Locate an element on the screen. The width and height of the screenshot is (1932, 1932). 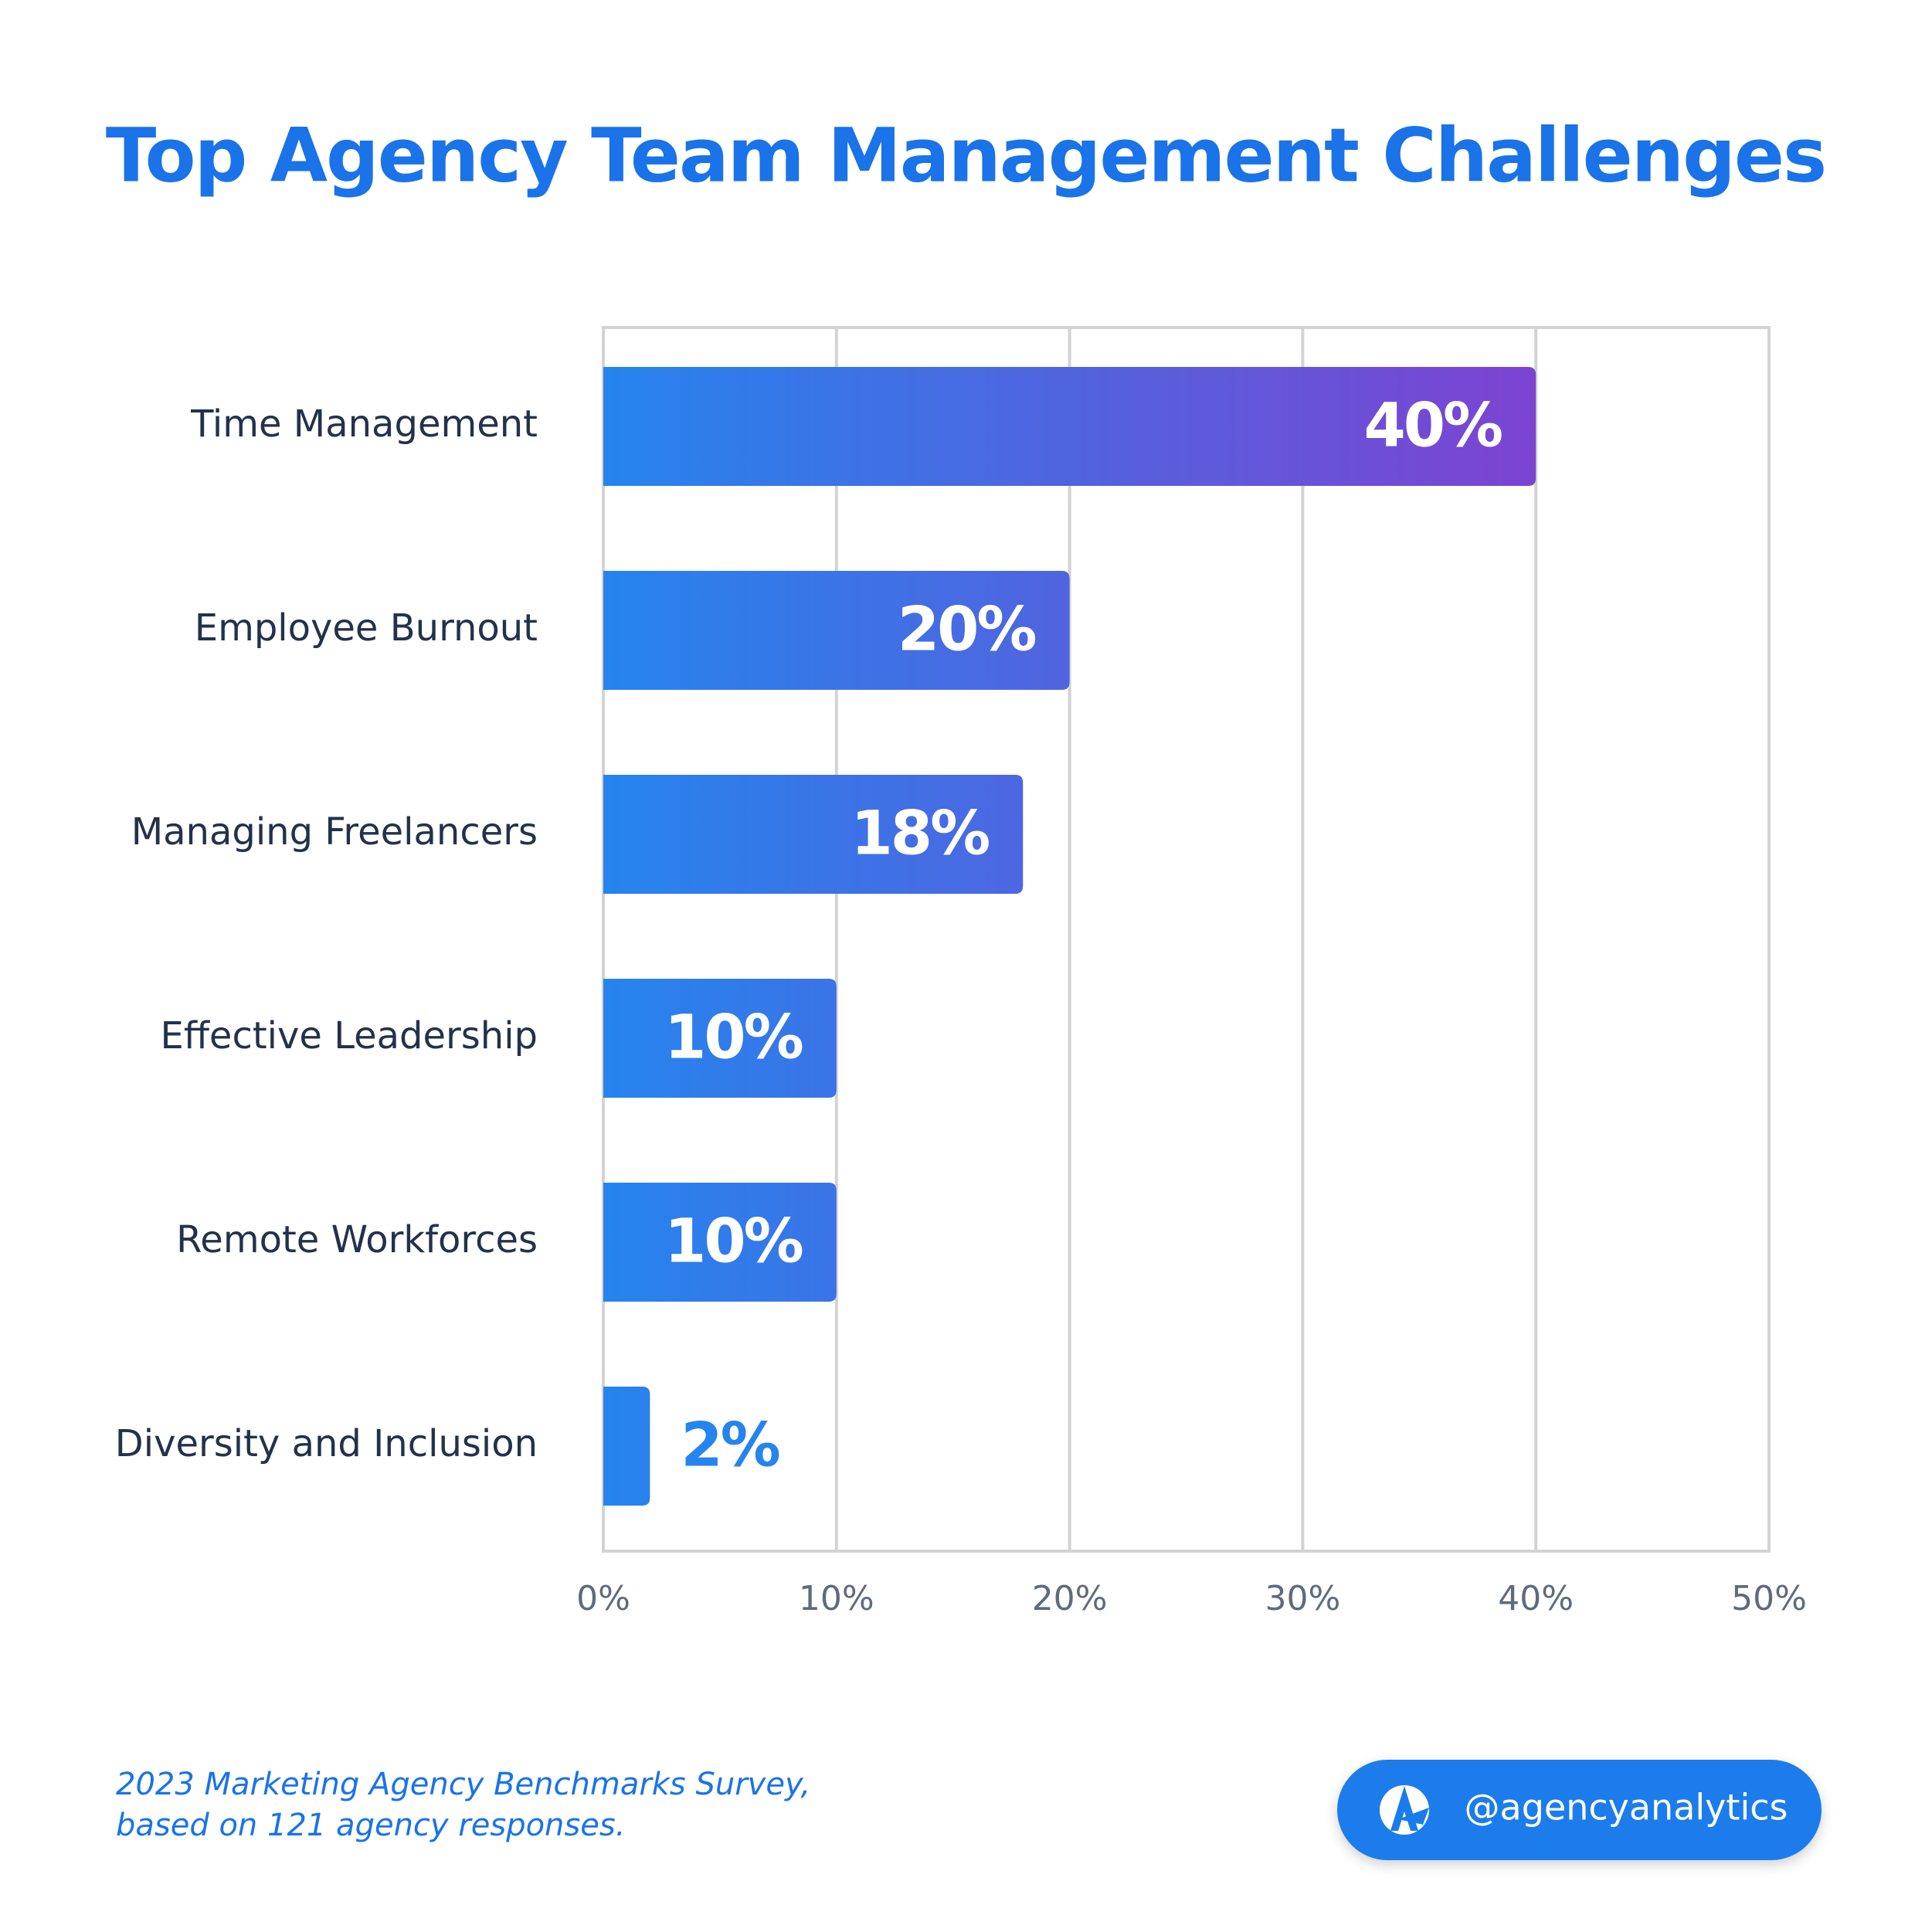
logo is located at coordinates (1405, 1810).